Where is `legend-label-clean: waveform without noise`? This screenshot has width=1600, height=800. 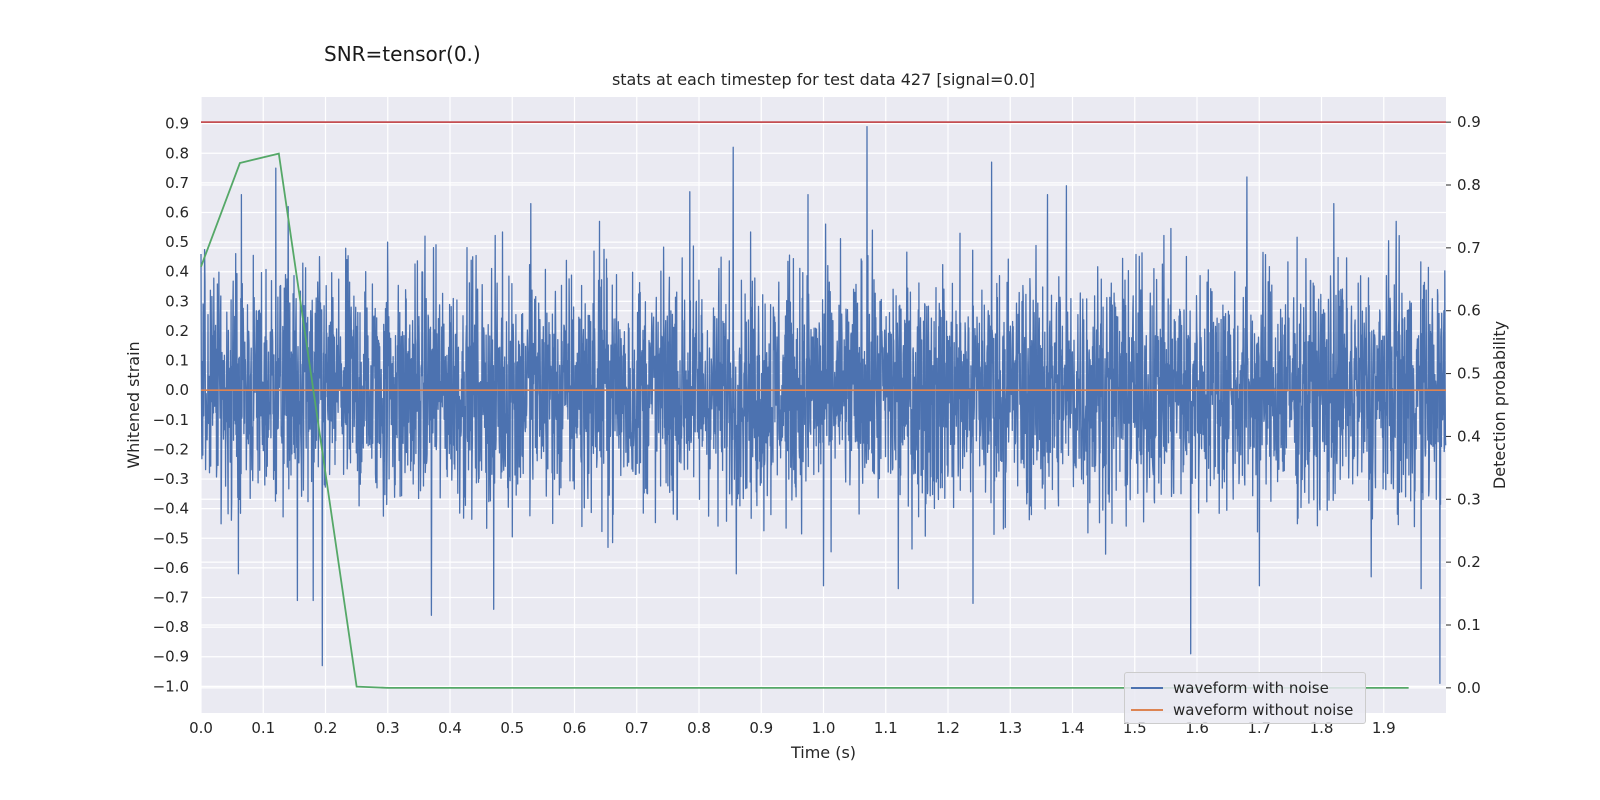
legend-label-clean: waveform without noise is located at coordinates (1263, 710).